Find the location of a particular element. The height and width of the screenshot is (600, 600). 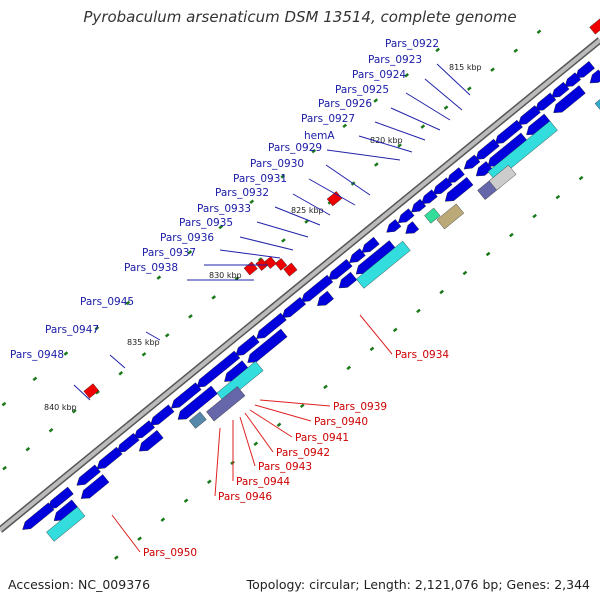

forward-gene-label: Pars_0924 is located at coordinates (379, 75).